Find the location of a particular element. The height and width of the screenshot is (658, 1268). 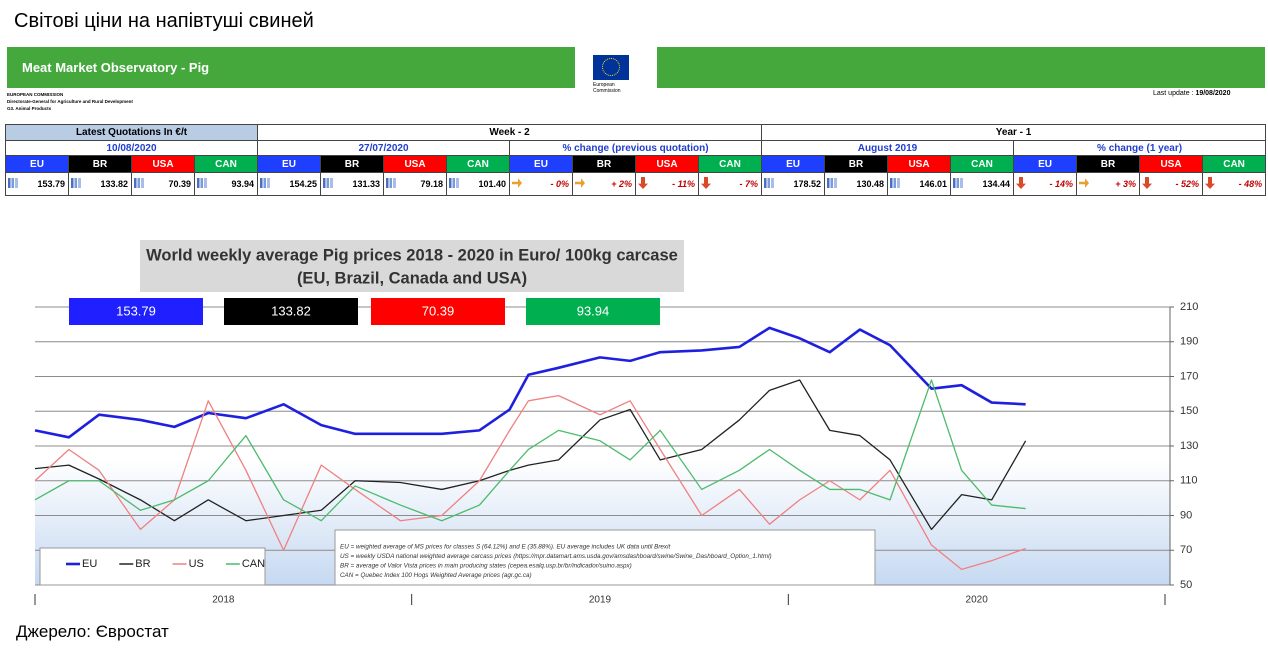

y-tick-label: 130 is located at coordinates (1189, 446).